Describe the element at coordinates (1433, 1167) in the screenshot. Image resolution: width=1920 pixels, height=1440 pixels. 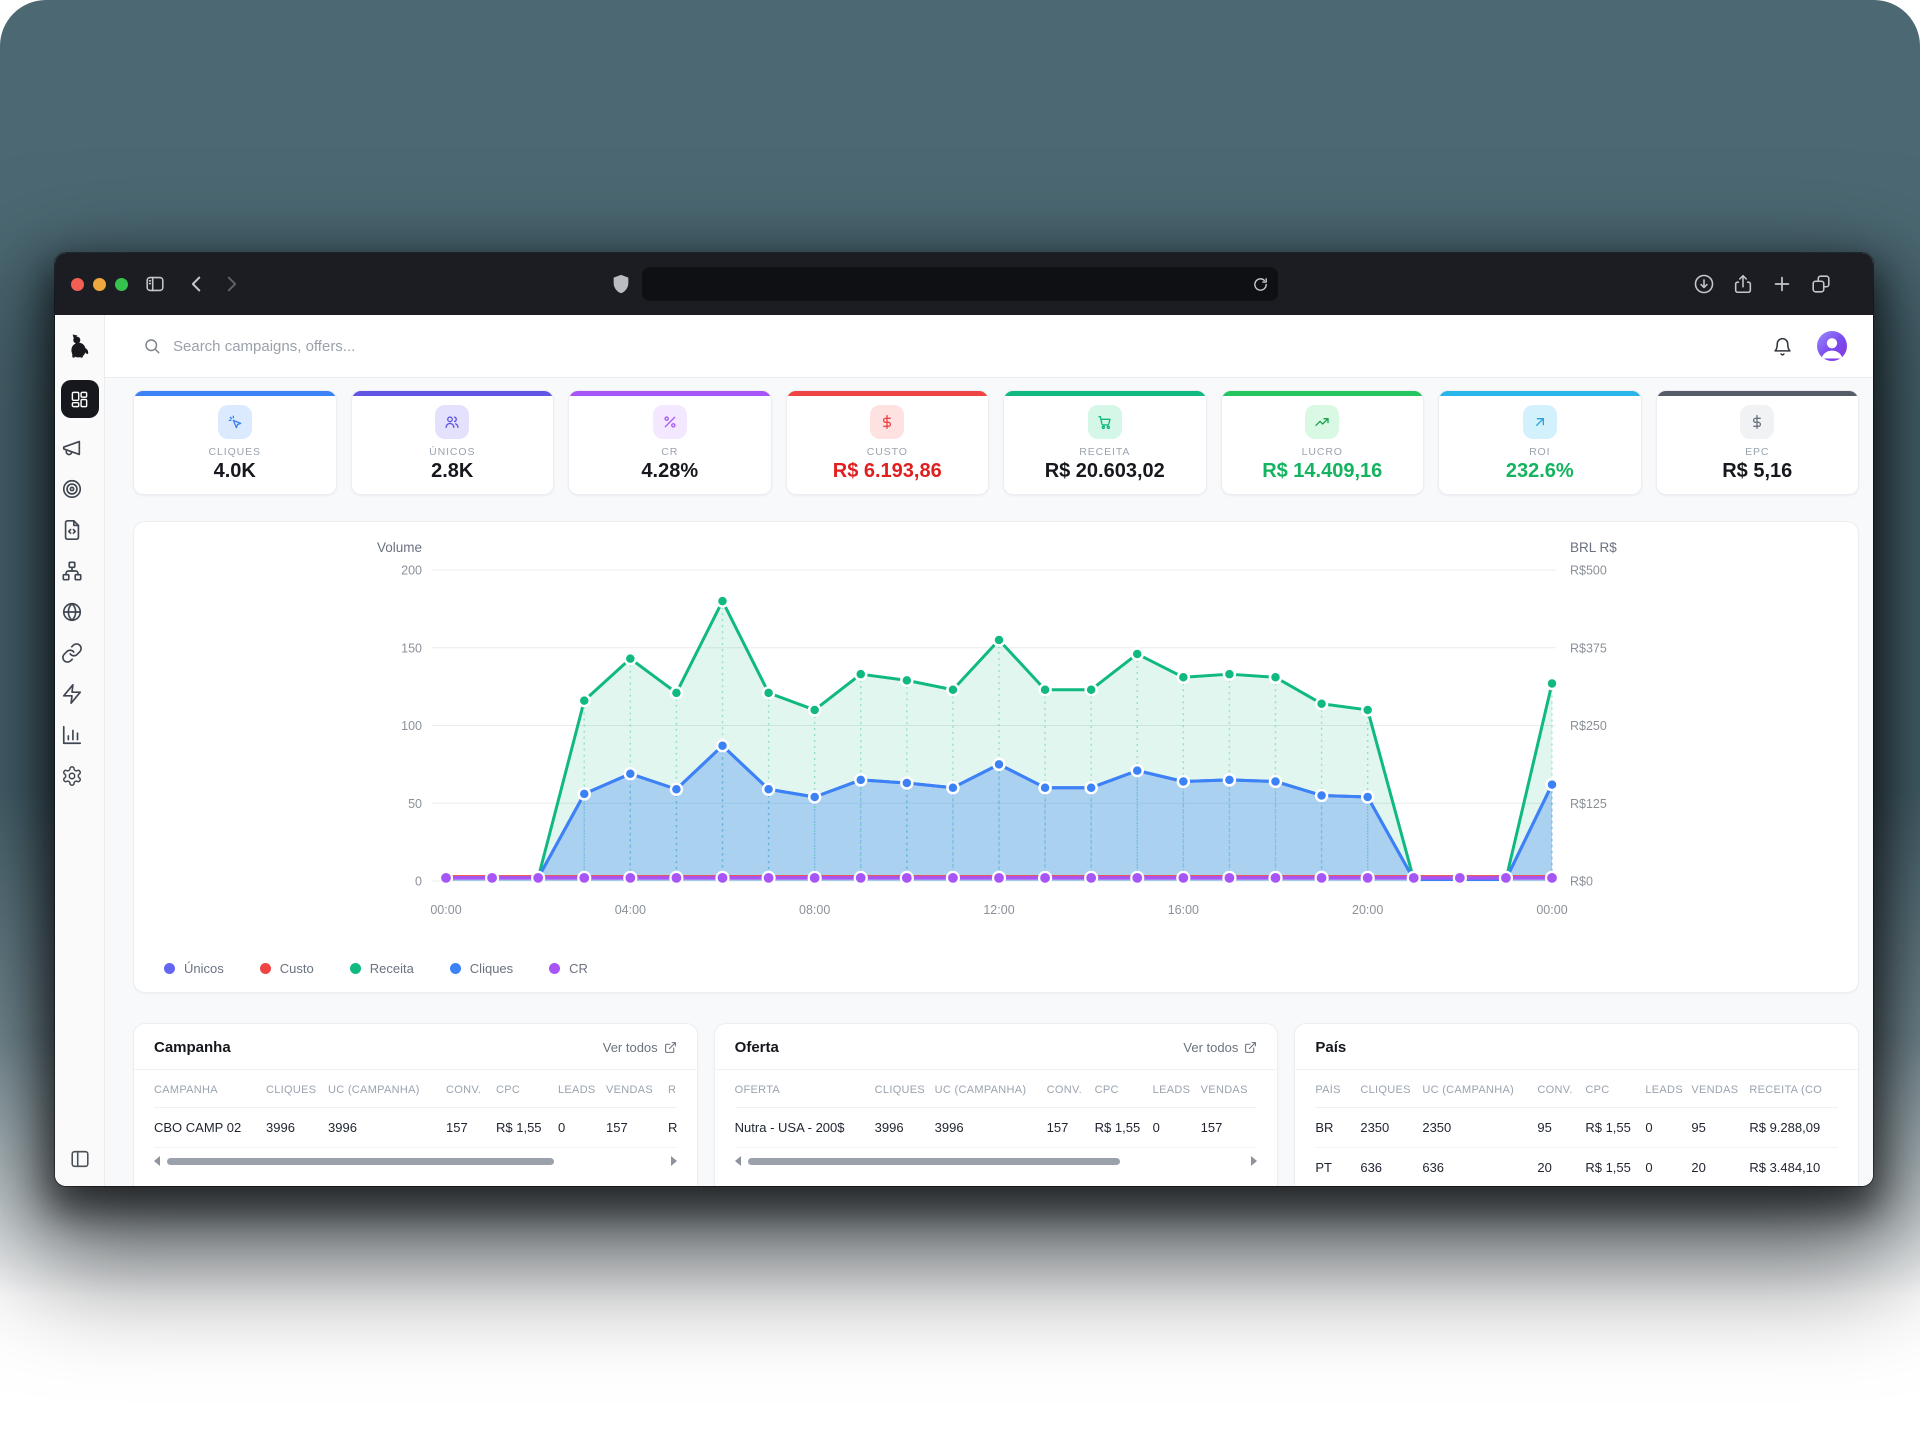
I see `table-cell: 636` at that location.